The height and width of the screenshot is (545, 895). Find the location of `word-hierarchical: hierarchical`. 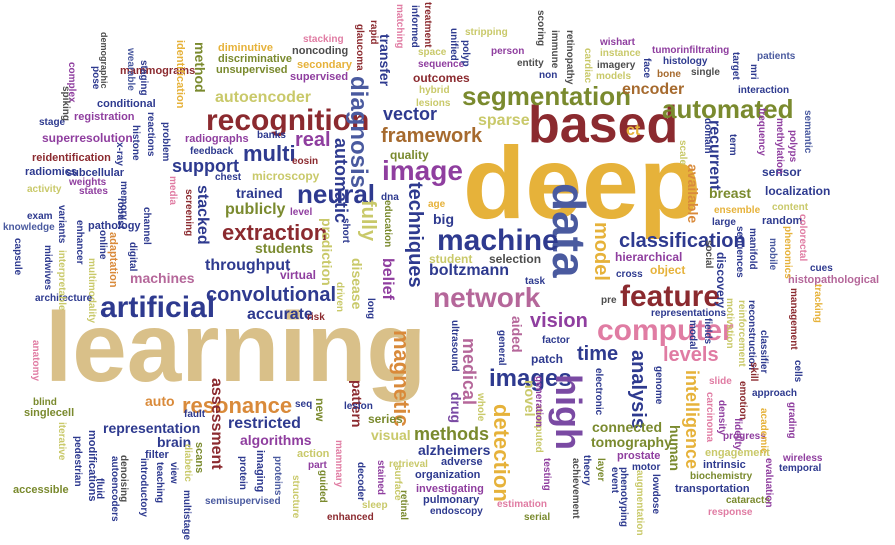

word-hierarchical: hierarchical is located at coordinates (649, 257).